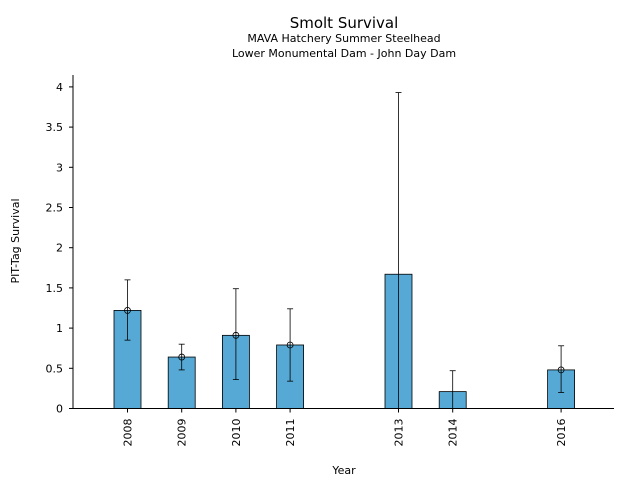 Image resolution: width=640 pixels, height=480 pixels. I want to click on chart-subtitle-line-2: Lower Monumental Dam - John Day Dam, so click(344, 53).